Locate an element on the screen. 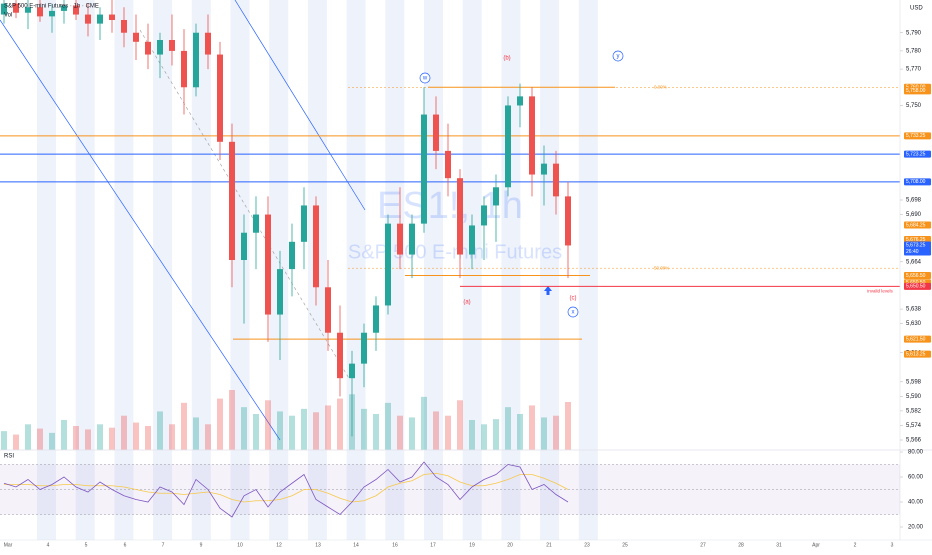  x-tick-label: 20 is located at coordinates (510, 545).